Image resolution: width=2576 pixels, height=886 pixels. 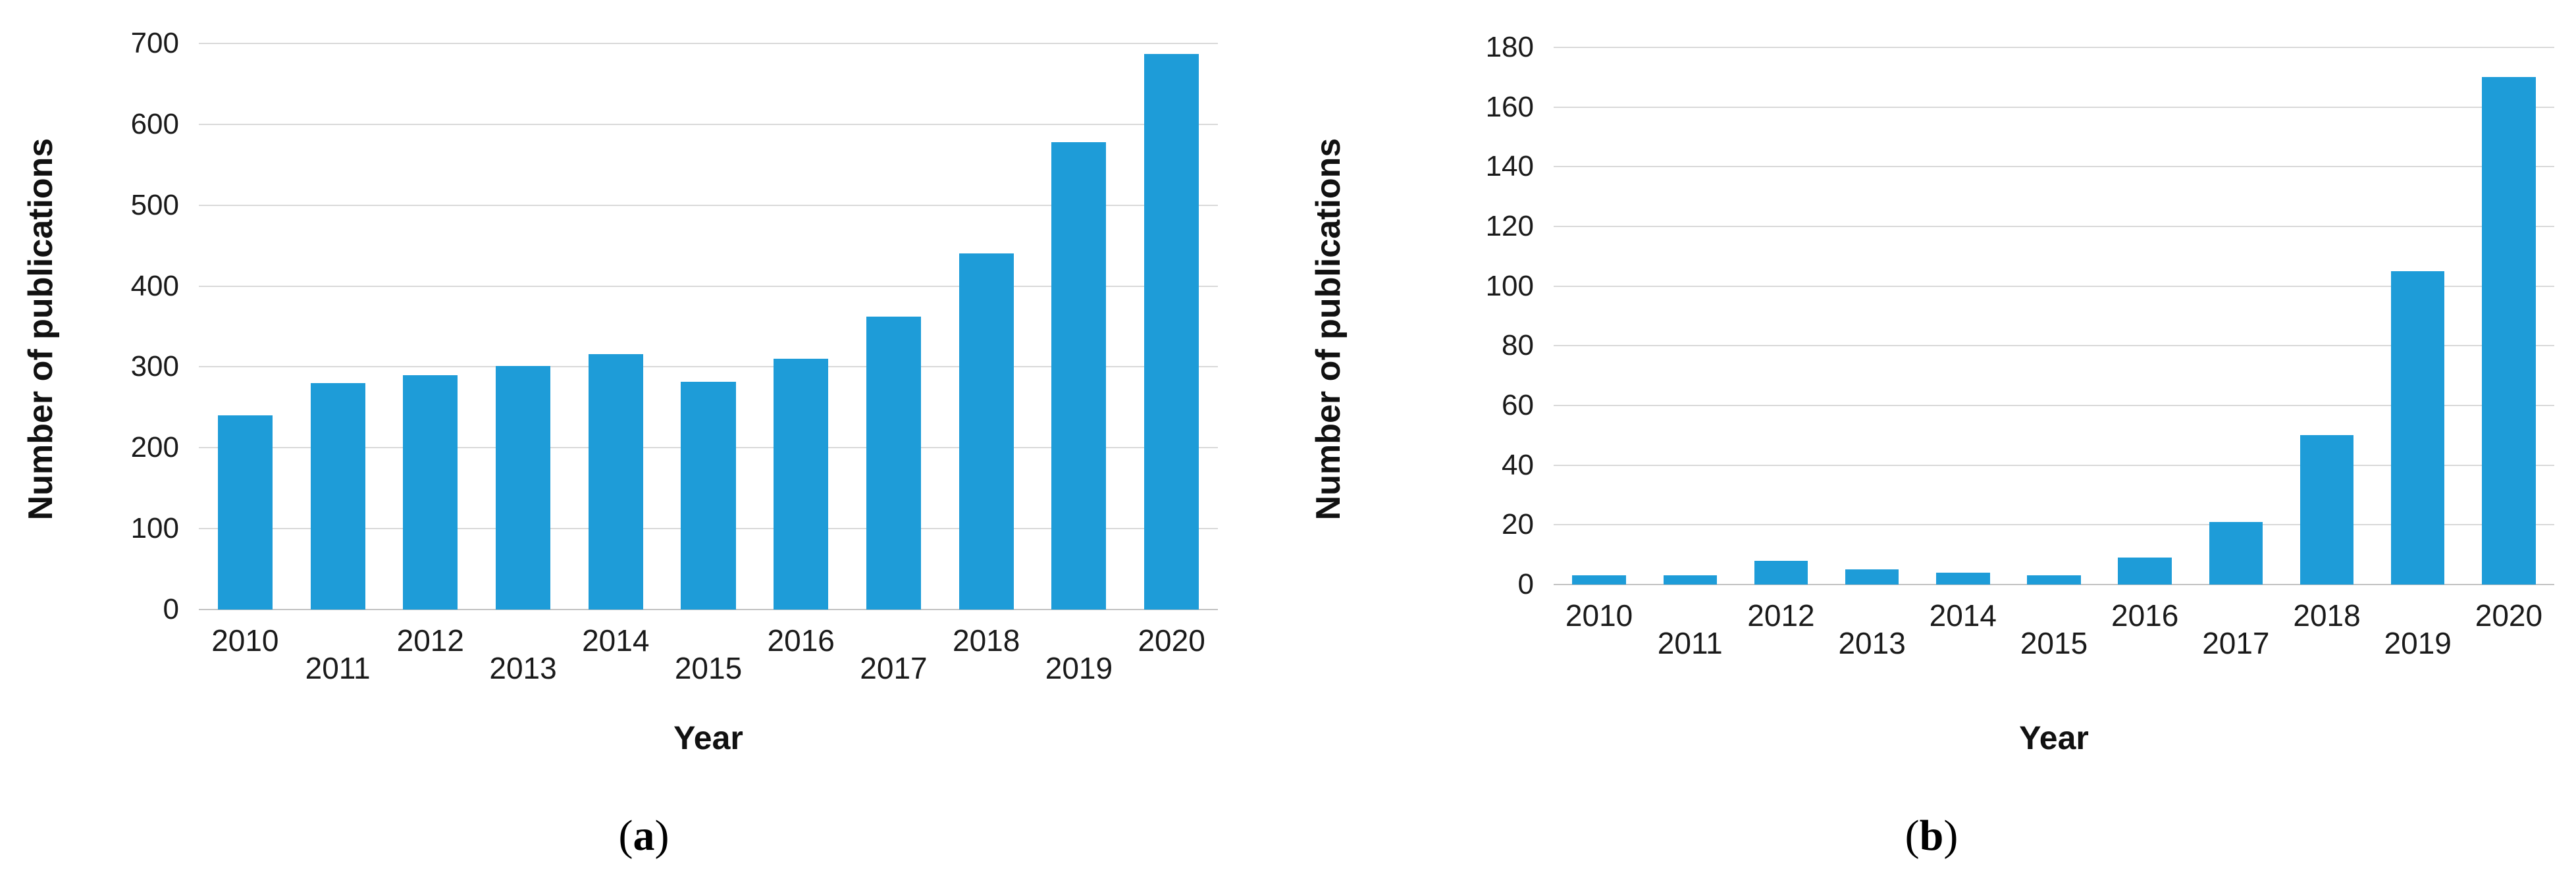 I want to click on y-tick-label: 160, so click(x=1509, y=106).